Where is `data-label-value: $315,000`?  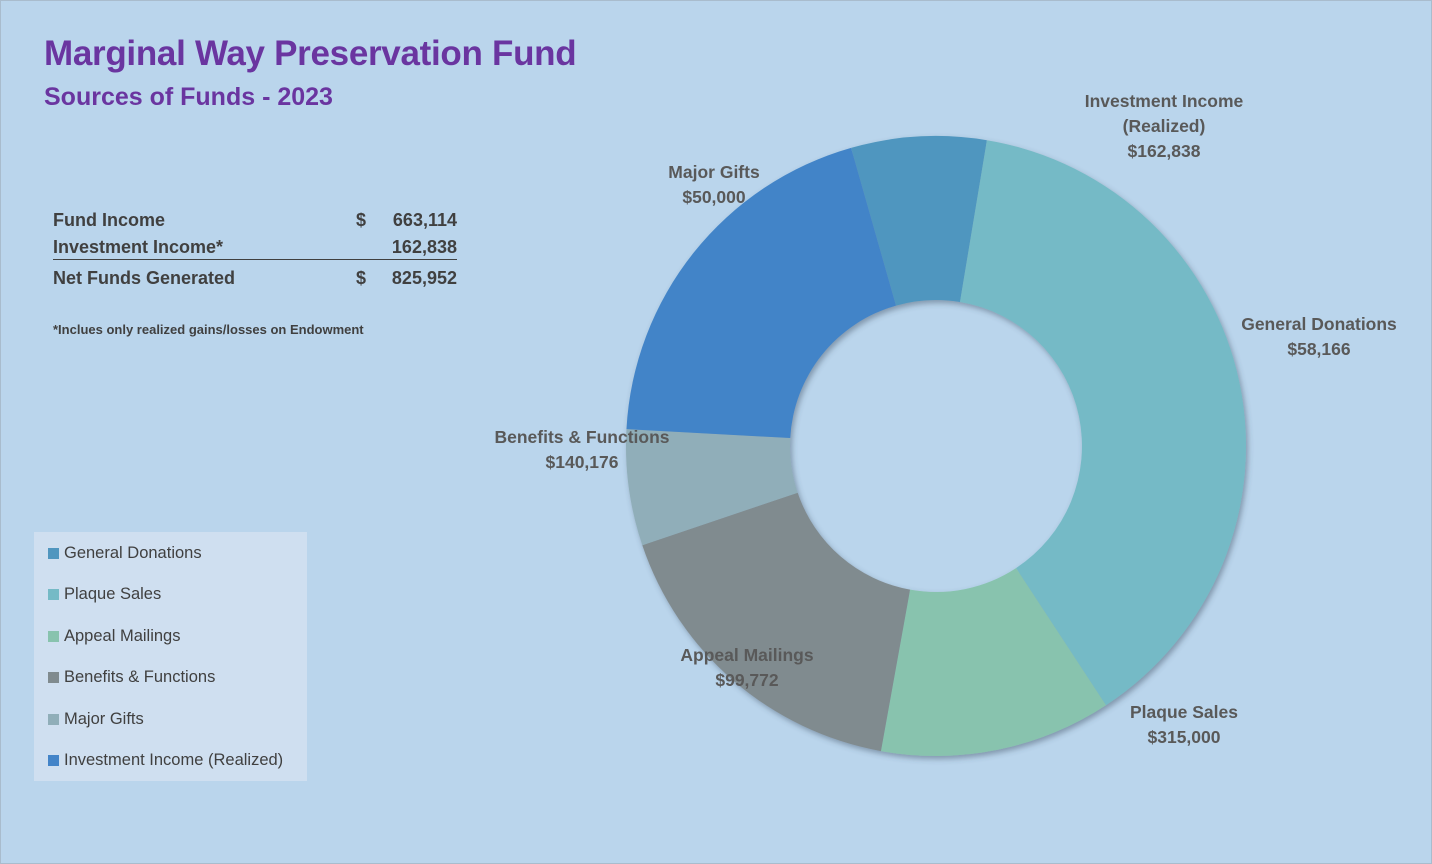
data-label-value: $315,000 is located at coordinates (1184, 737).